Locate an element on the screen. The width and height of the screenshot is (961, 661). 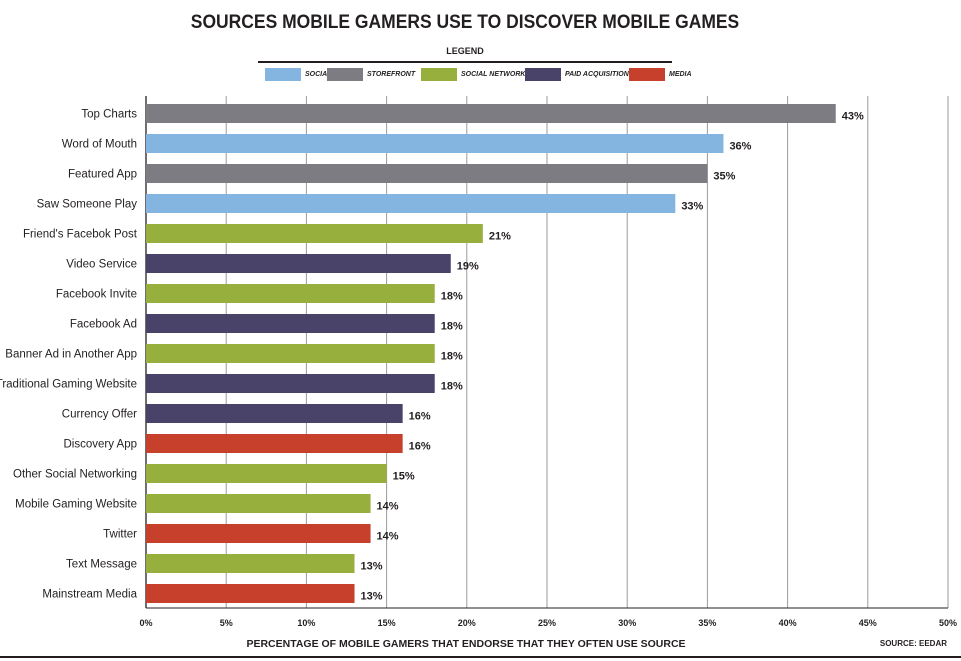
category-label: Currency Offer is located at coordinates (99, 415).